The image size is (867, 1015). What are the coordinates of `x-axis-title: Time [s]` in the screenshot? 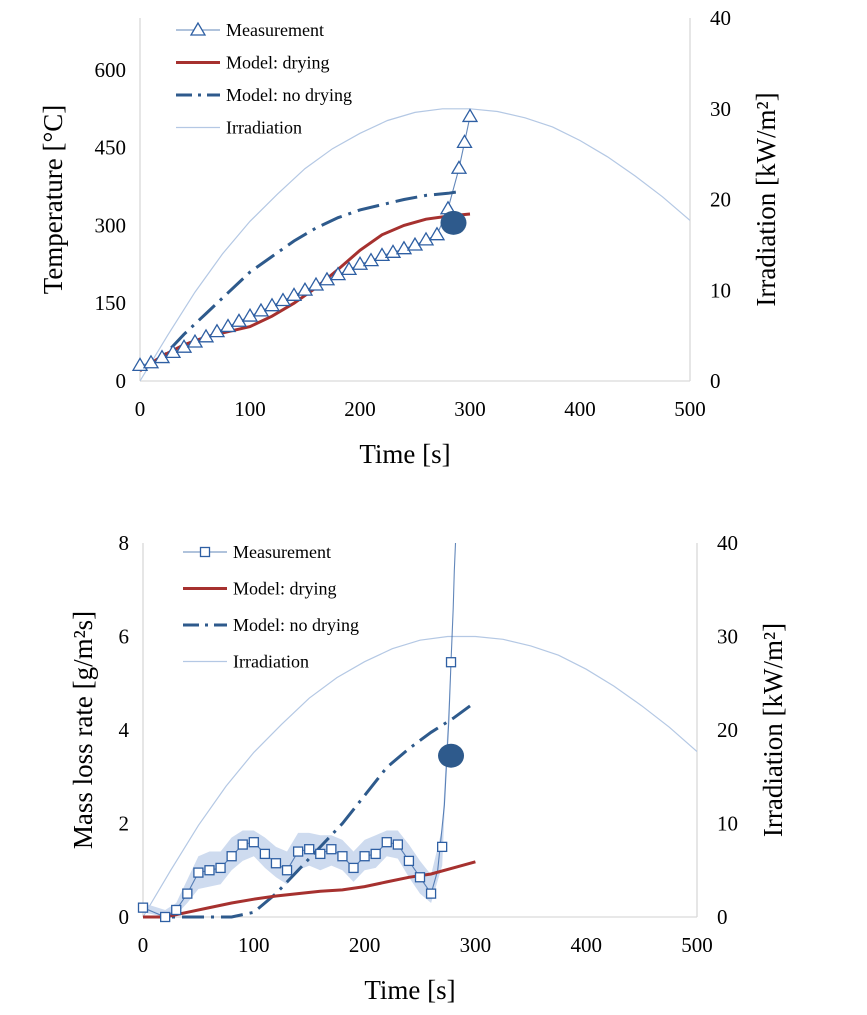 It's located at (409, 990).